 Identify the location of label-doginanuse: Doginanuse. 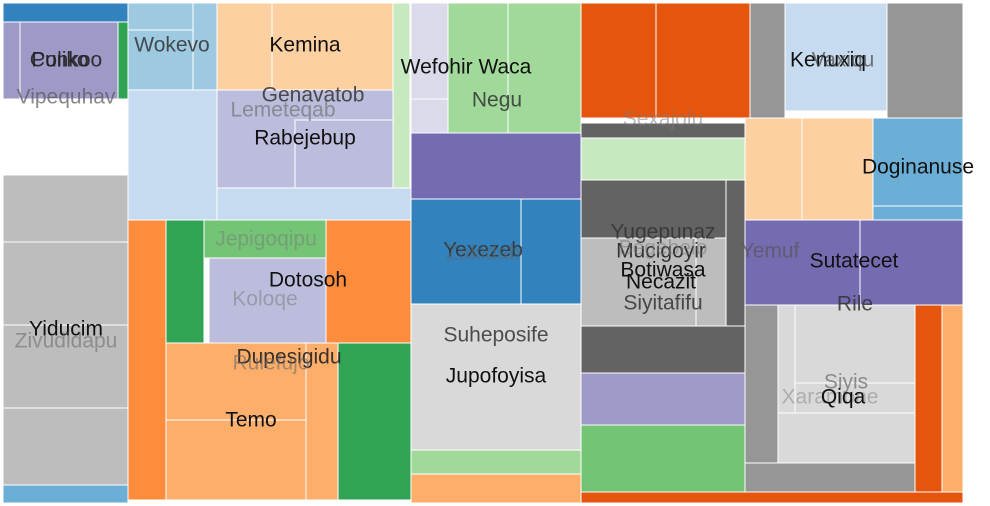
(918, 167).